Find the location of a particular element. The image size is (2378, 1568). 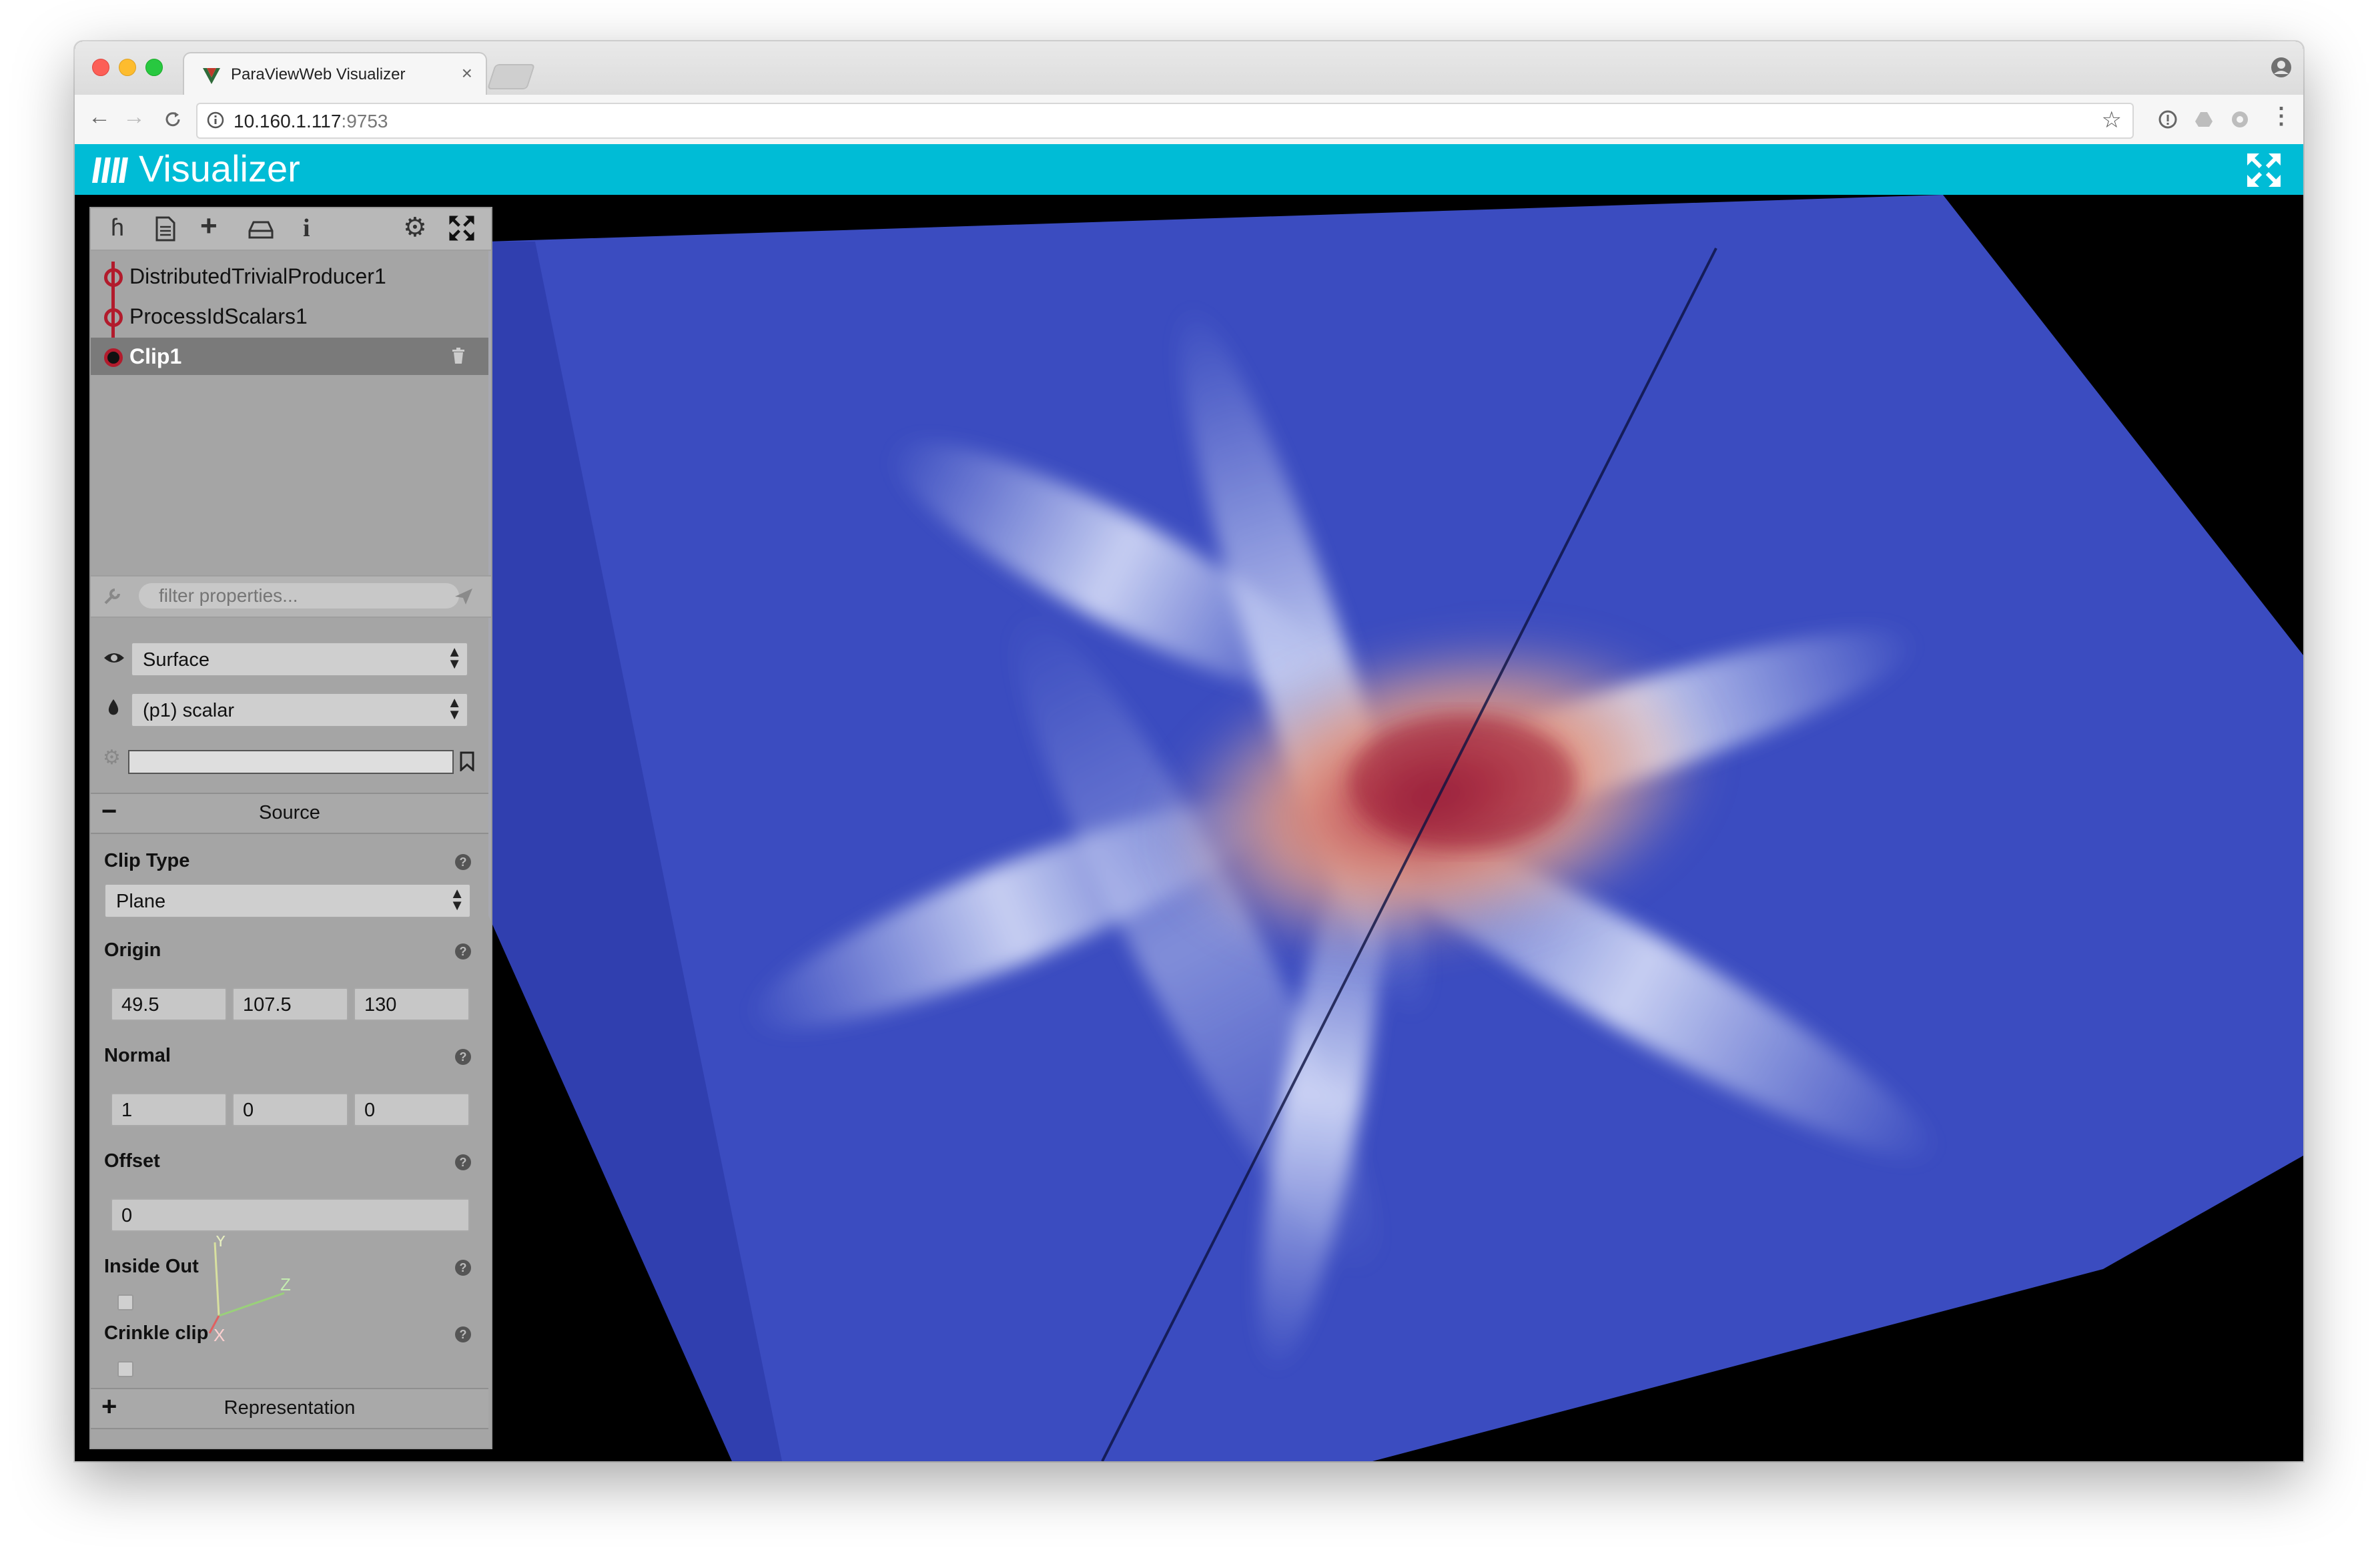

control-panel: ɦ + i ⚙ DistributedTrivia is located at coordinates (290, 828).